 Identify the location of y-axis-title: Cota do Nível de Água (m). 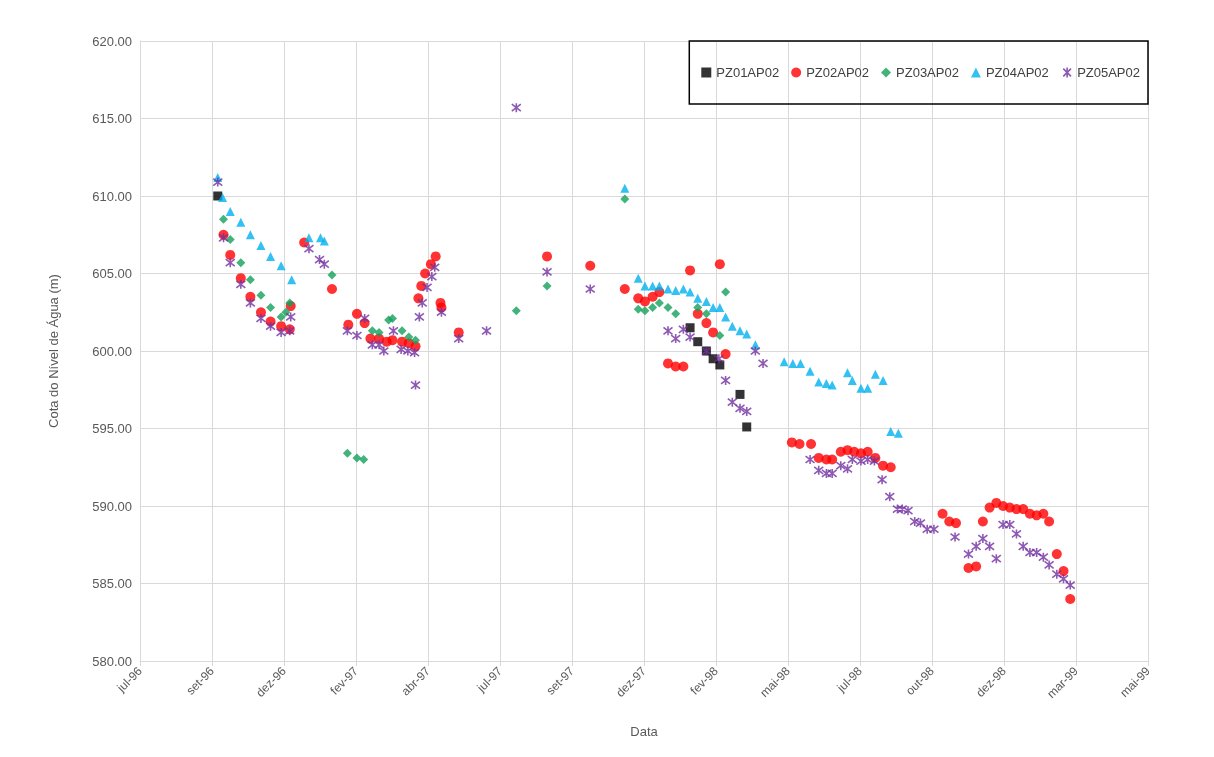
(53, 351).